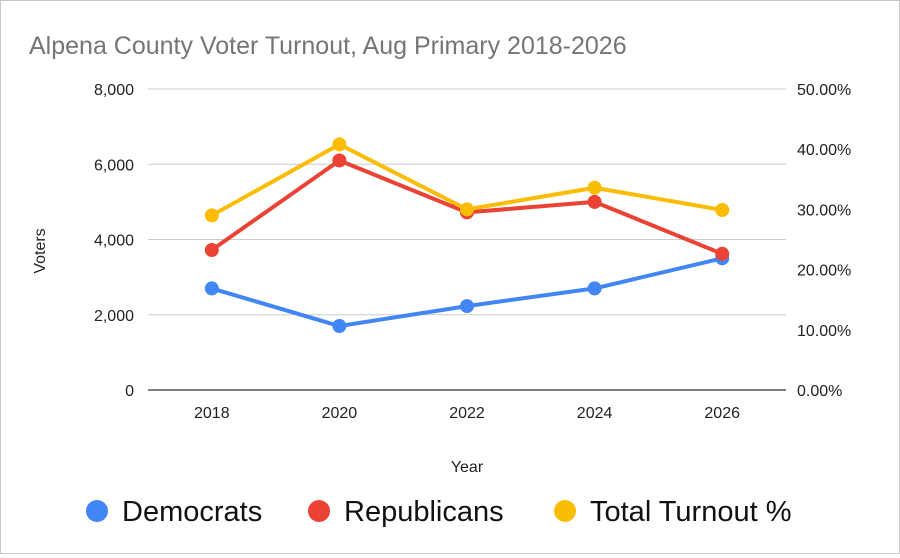 Image resolution: width=900 pixels, height=558 pixels. Describe the element at coordinates (824, 241) in the screenshot. I see `right-axis-ticks: 0.00% 10.00% 20.00% 30.00% 40.00% 50.00%` at that location.